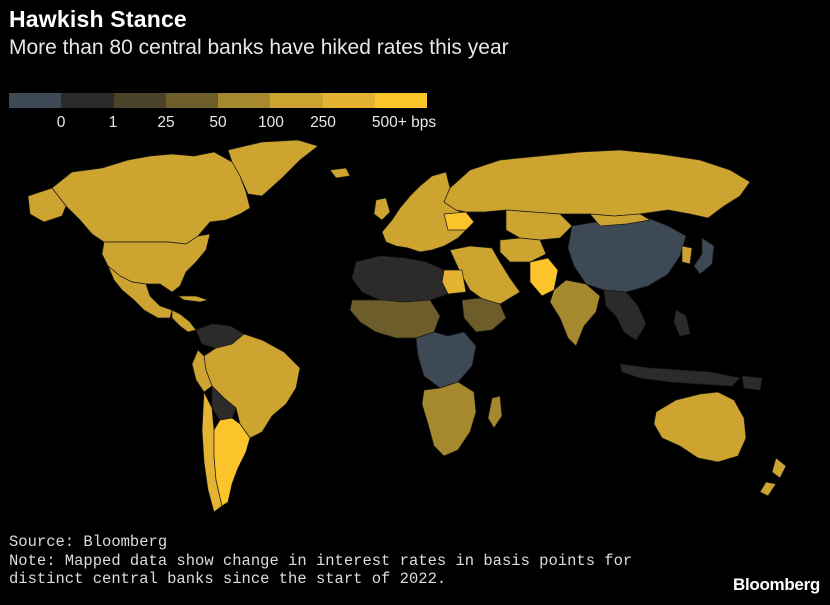  I want to click on united-states-alaska, so click(47, 205).